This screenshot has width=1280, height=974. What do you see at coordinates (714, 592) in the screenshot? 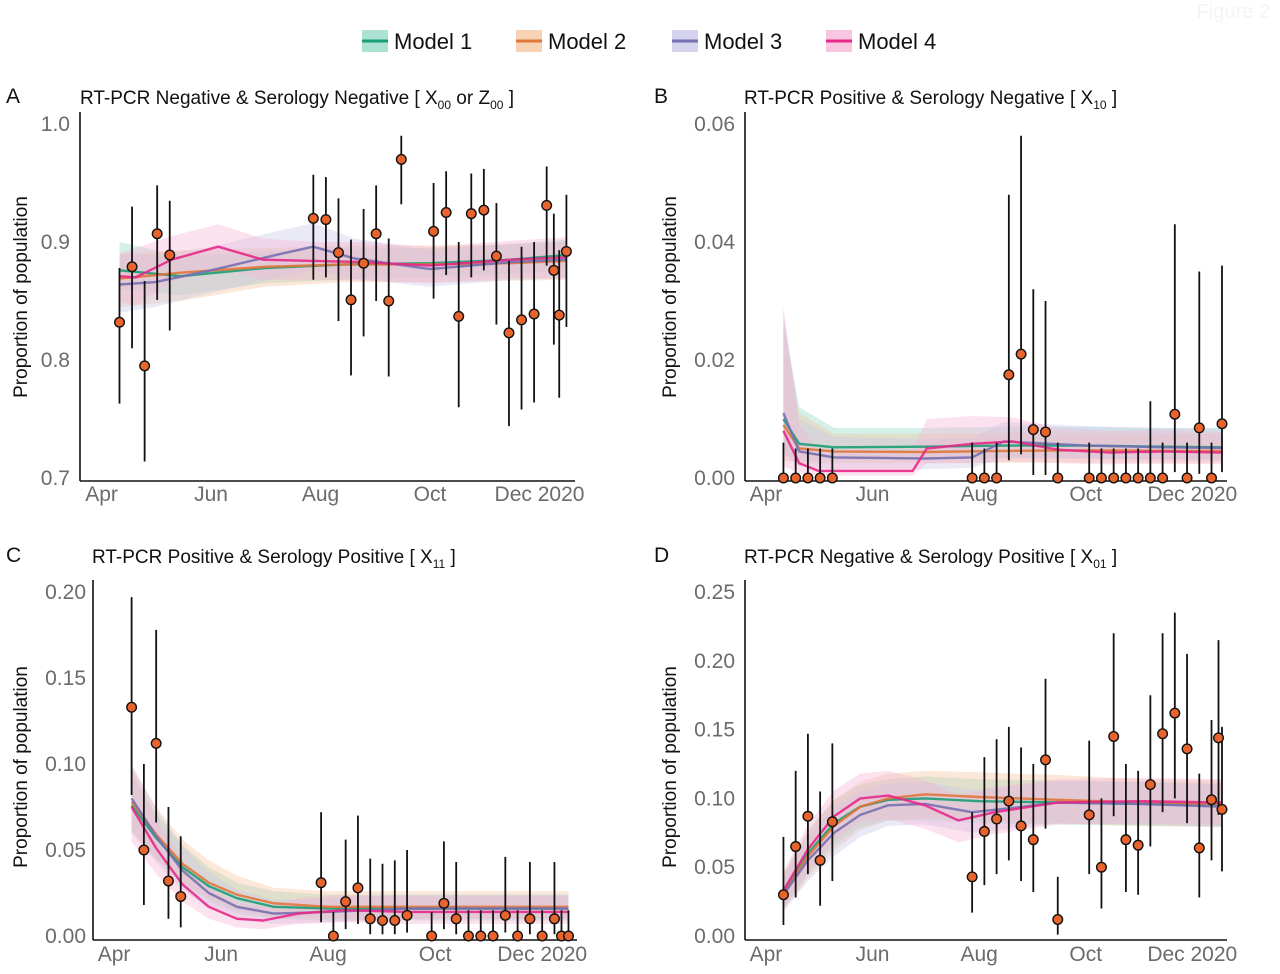
I see `y-tick-label: 0.25` at bounding box center [714, 592].